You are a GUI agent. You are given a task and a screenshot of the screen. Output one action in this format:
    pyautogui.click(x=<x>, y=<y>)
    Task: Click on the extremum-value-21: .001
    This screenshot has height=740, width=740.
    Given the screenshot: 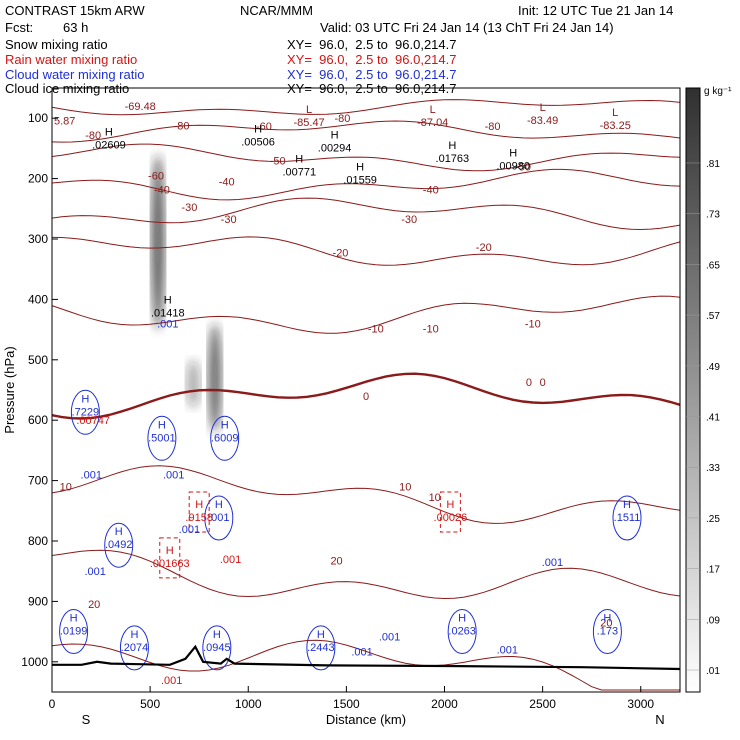 What is the action you would take?
    pyautogui.click(x=218, y=518)
    